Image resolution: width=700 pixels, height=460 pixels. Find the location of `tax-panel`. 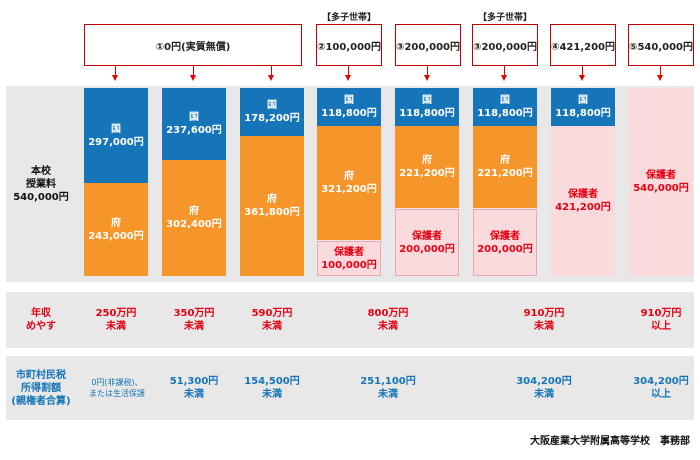

tax-panel is located at coordinates (350, 388).